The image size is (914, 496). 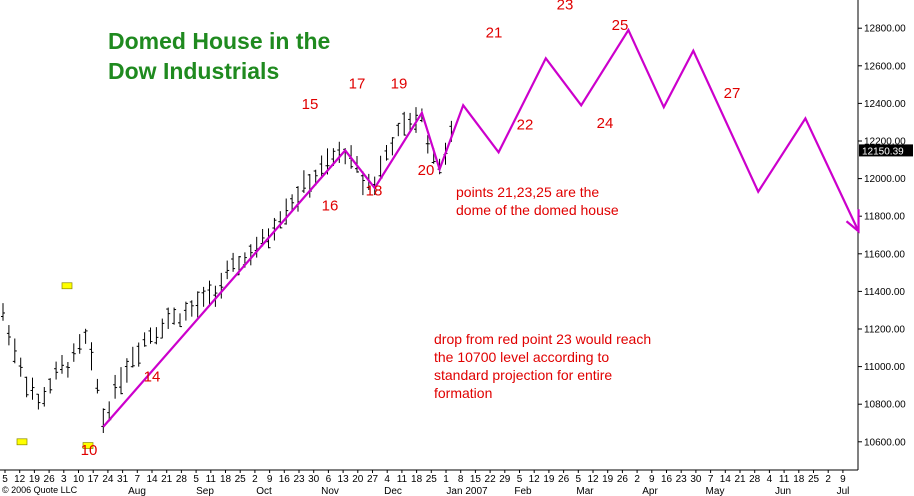 I want to click on y-tick-label: 11400.00, so click(x=884, y=292).